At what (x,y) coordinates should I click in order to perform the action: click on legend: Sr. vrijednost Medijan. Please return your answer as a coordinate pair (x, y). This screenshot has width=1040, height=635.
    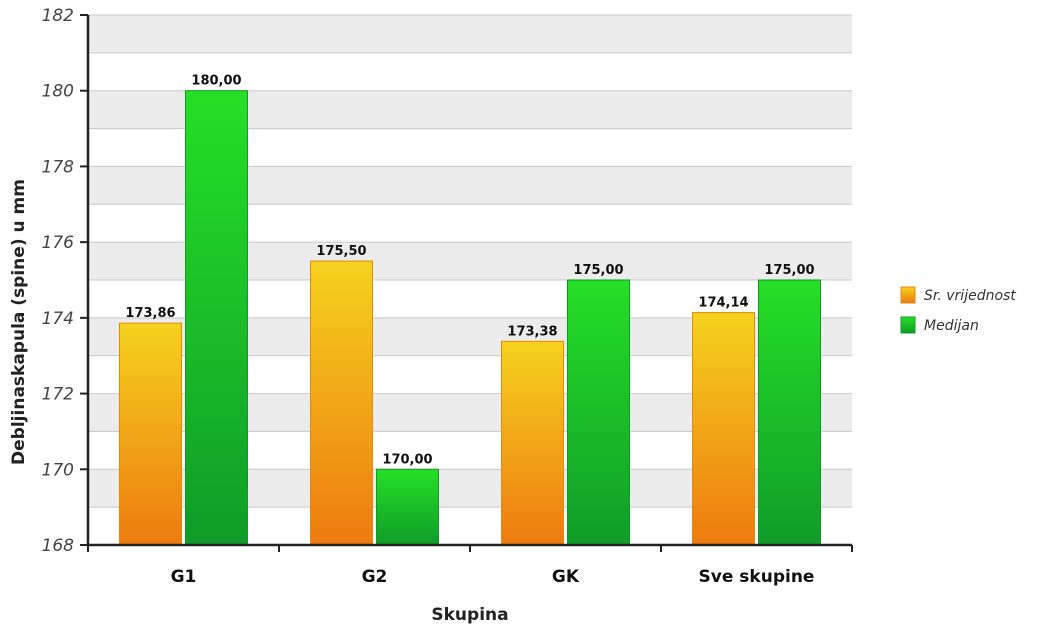
    Looking at the image, I should click on (958, 310).